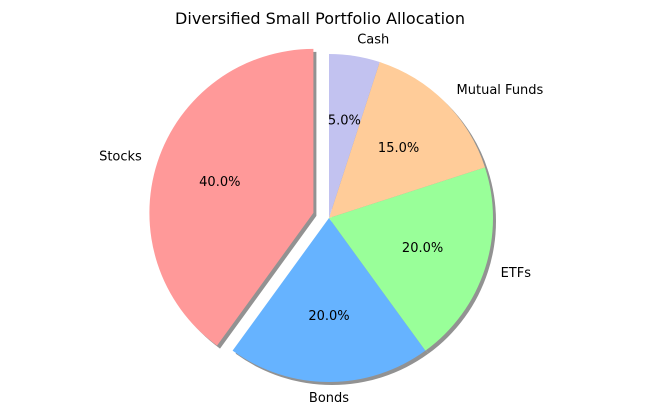 Image resolution: width=669 pixels, height=410 pixels. Describe the element at coordinates (411, 259) in the screenshot. I see `slice-etfs` at that location.